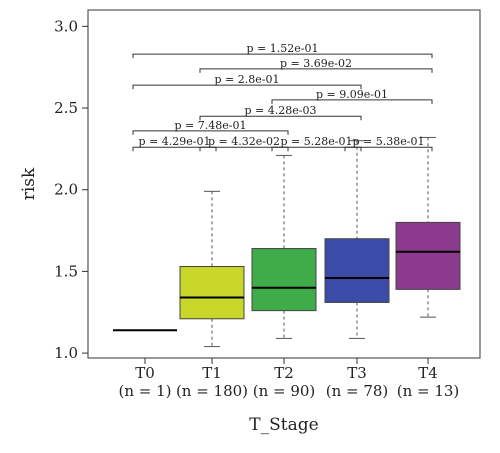 This screenshot has height=453, width=500. Describe the element at coordinates (144, 391) in the screenshot. I see `x-tick-count-label: (n = 1)` at that location.